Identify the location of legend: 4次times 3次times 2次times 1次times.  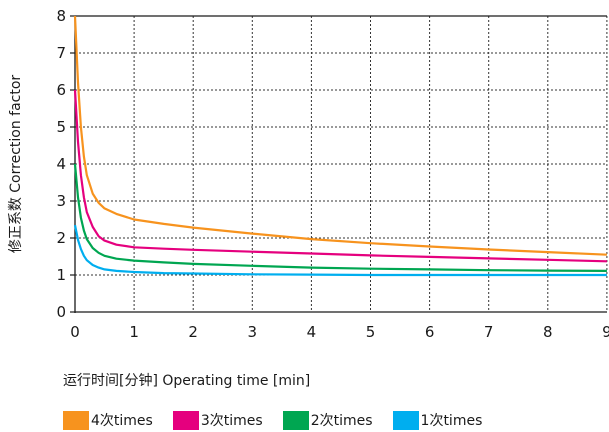
(282, 420).